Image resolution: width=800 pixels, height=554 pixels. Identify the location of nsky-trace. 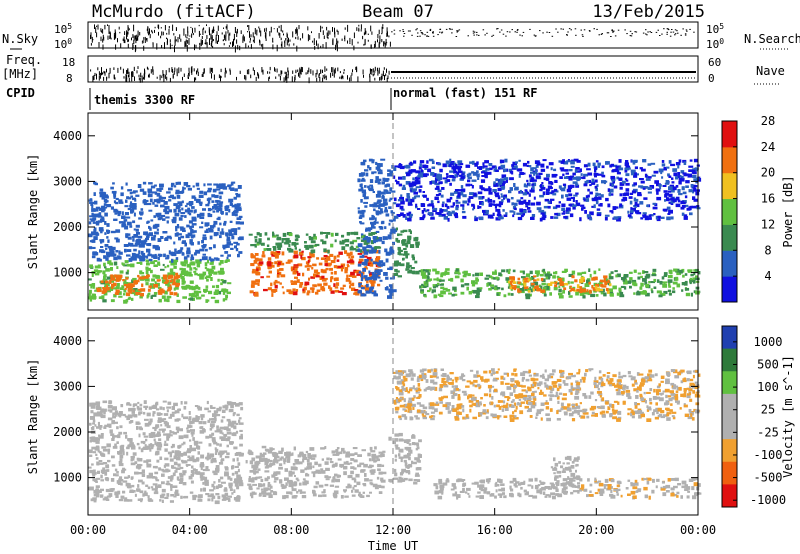
(392, 38).